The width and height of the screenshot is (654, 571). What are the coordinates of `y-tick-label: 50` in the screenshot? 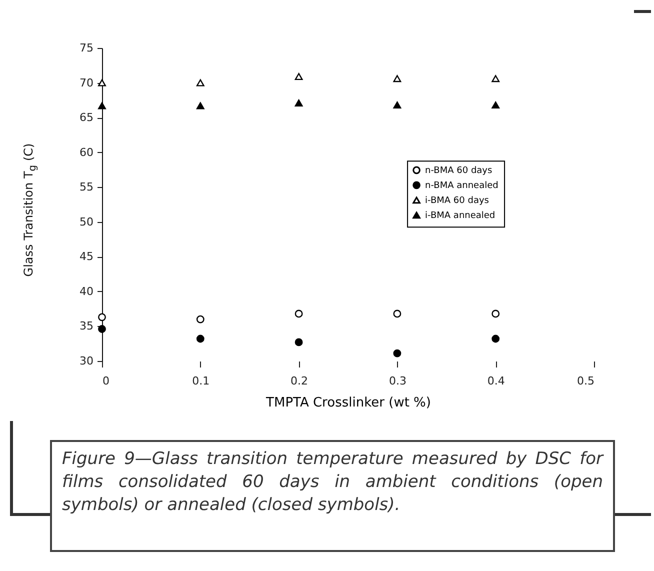 It's located at (87, 221).